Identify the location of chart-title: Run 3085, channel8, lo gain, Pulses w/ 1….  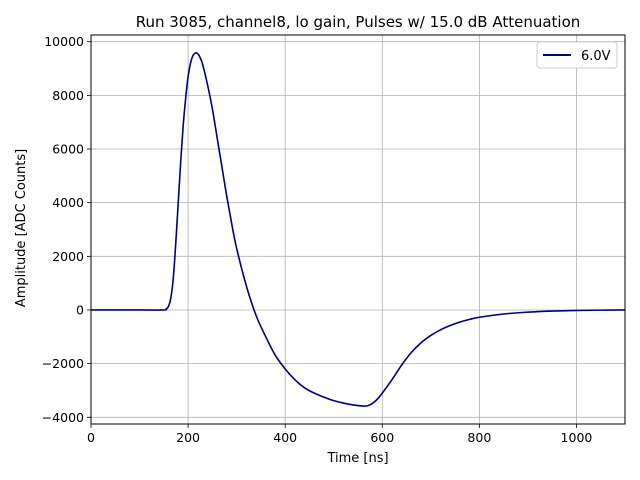
(358, 22).